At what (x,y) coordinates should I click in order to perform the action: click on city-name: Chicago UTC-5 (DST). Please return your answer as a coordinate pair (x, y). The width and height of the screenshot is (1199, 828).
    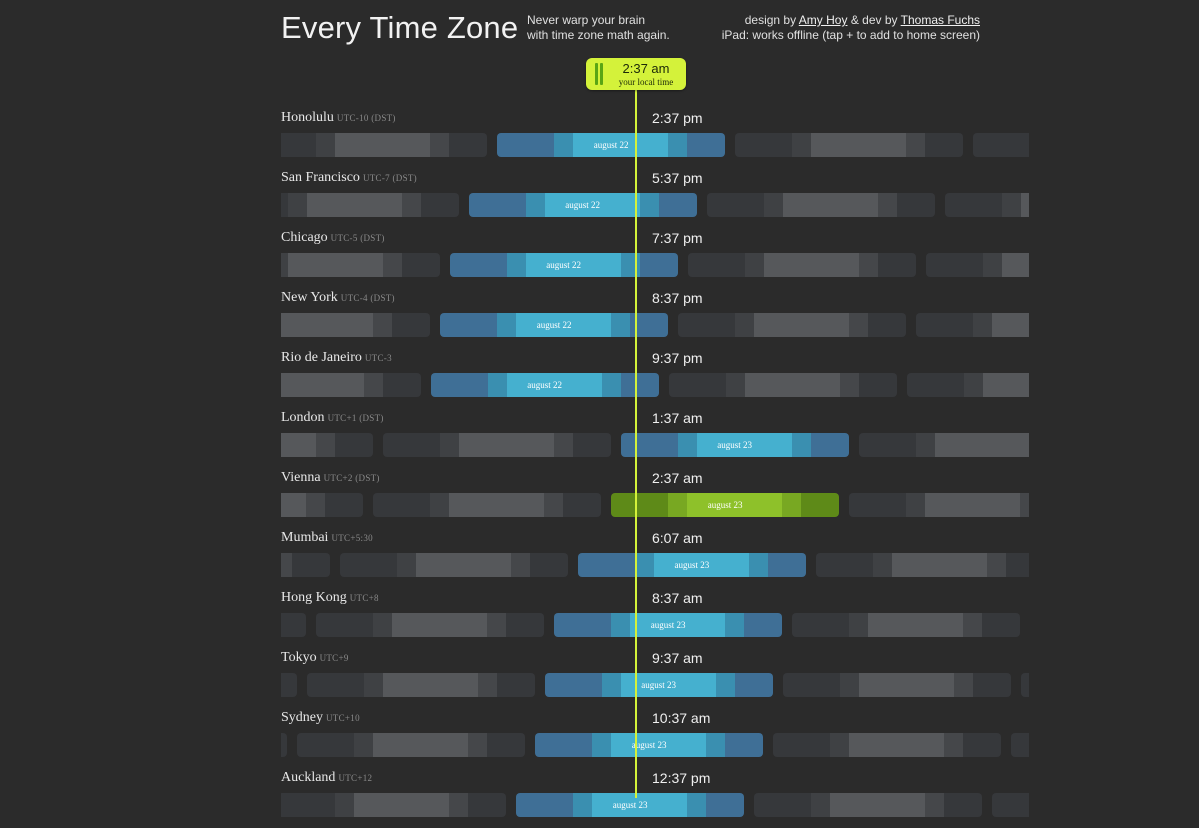
    Looking at the image, I should click on (333, 238).